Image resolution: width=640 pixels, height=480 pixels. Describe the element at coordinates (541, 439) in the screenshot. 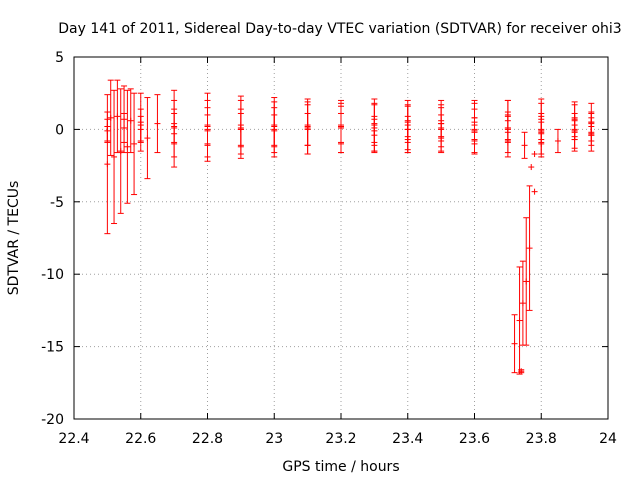

I see `x-tick-label: 23.8` at that location.